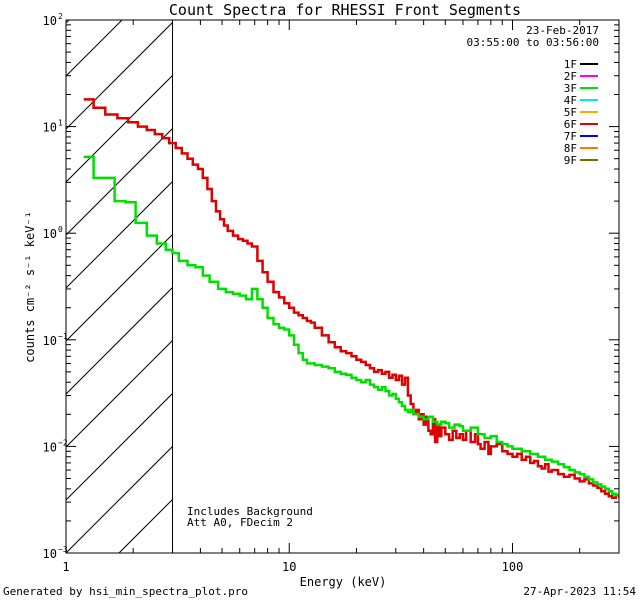 This screenshot has height=600, width=640. Describe the element at coordinates (513, 567) in the screenshot. I see `x-tick-label: 100` at that location.